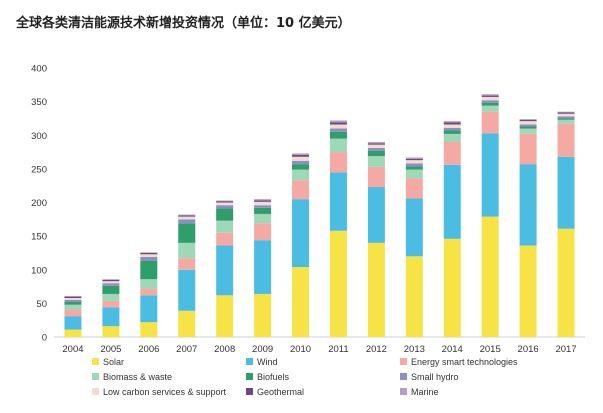 The height and width of the screenshot is (413, 603). What do you see at coordinates (41, 304) in the screenshot?
I see `y-tick-label: 50` at bounding box center [41, 304].